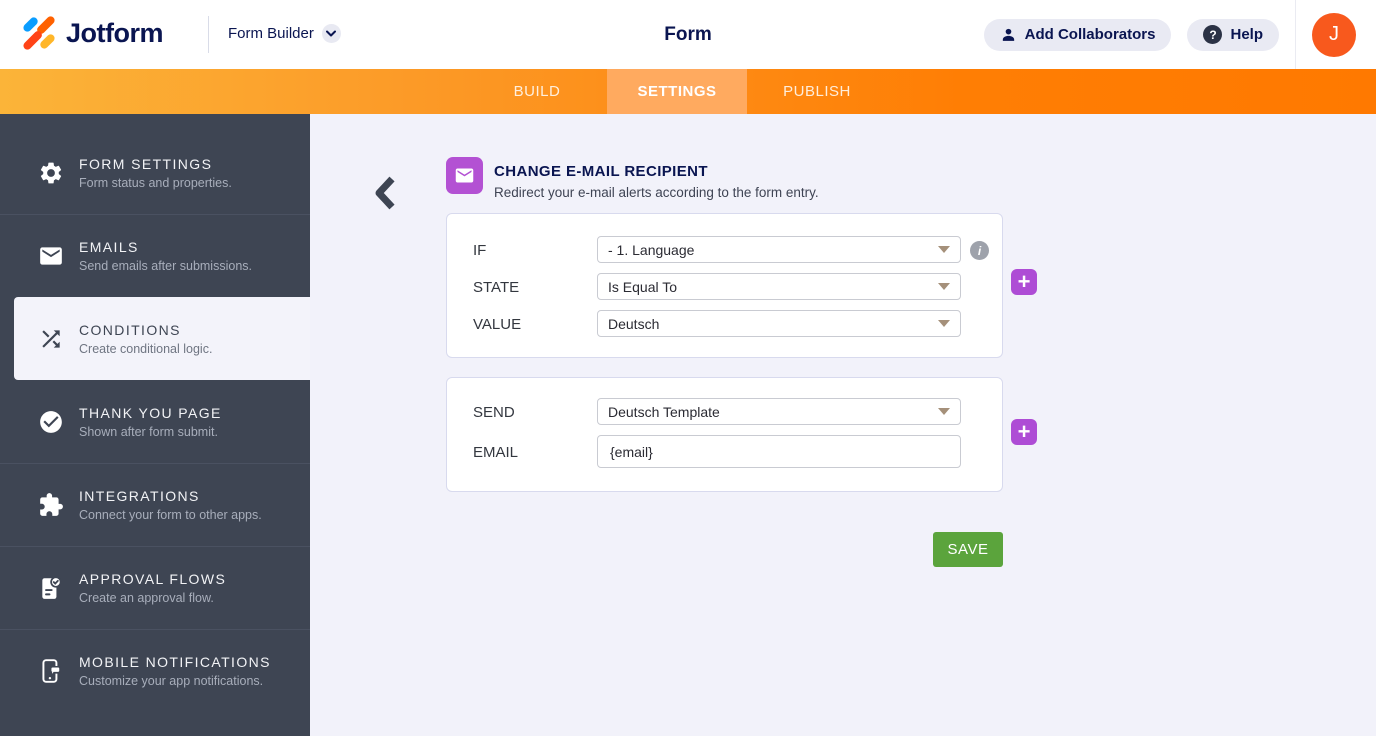 This screenshot has width=1376, height=736. Describe the element at coordinates (155, 182) in the screenshot. I see `sidebar-item-description: Form status and properties.` at that location.